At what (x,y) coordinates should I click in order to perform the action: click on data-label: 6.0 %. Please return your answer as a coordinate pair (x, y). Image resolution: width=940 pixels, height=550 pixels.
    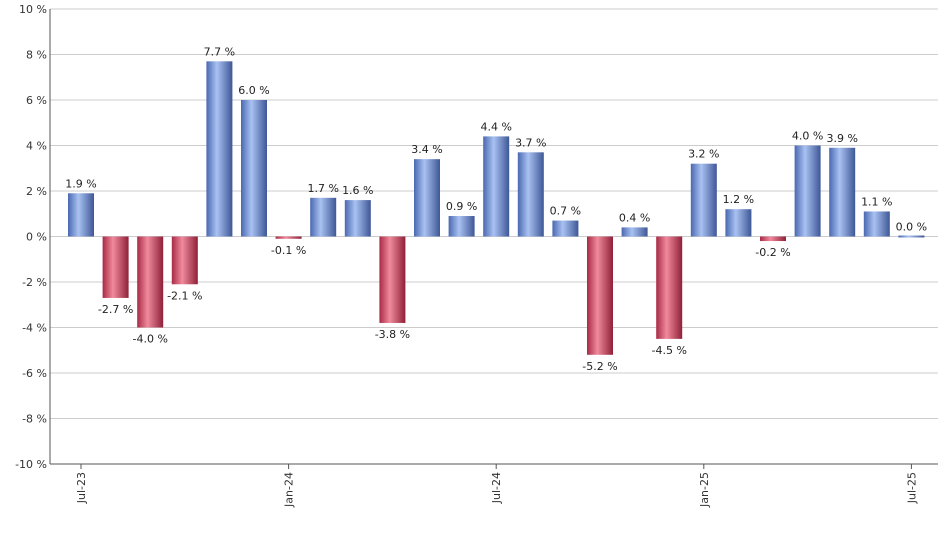
    Looking at the image, I should click on (253, 90).